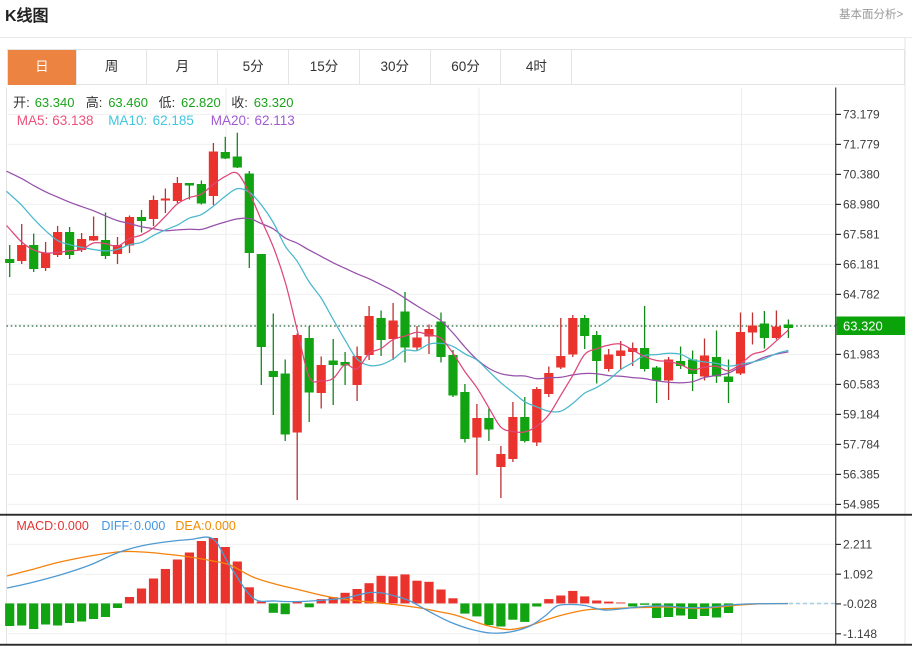 The width and height of the screenshot is (912, 647). I want to click on svg-text: 57.784, so click(861, 445).